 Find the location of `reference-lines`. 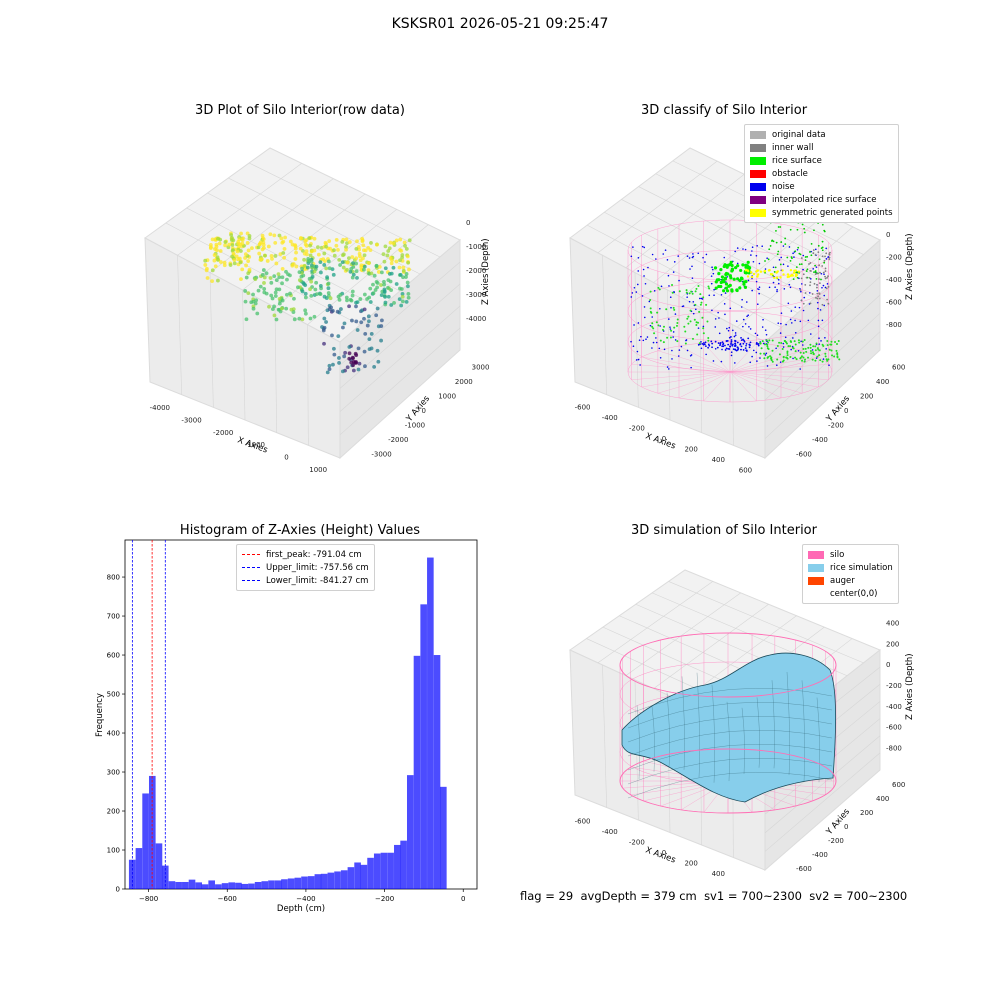

reference-lines is located at coordinates (148, 714).